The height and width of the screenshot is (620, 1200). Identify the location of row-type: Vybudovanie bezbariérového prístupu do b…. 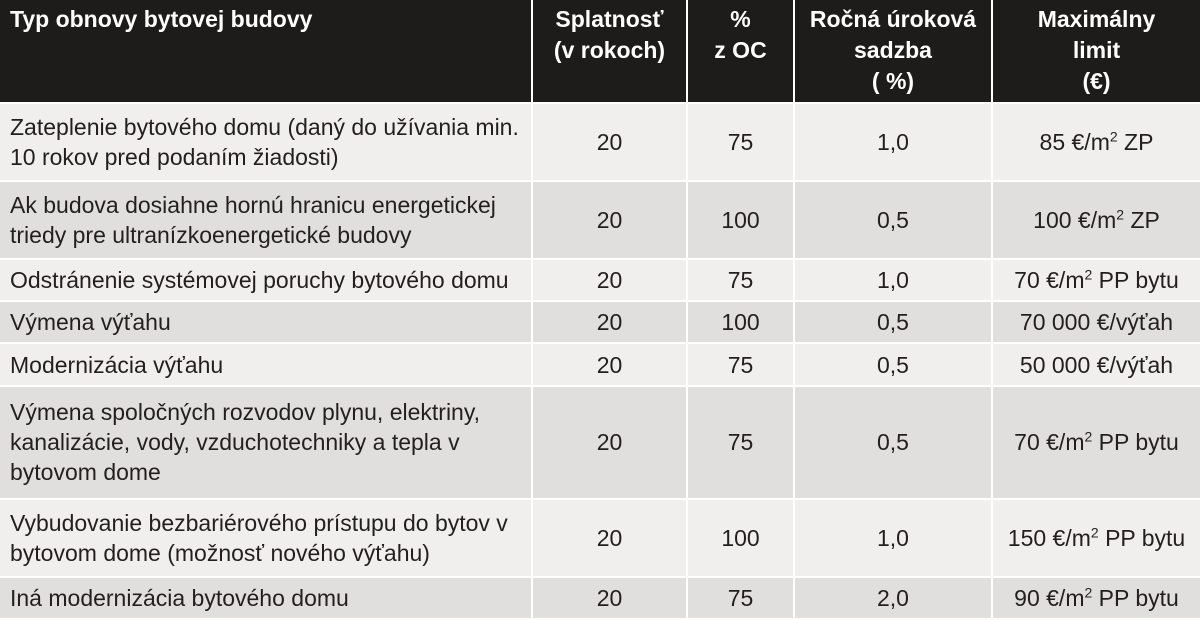
(266, 538).